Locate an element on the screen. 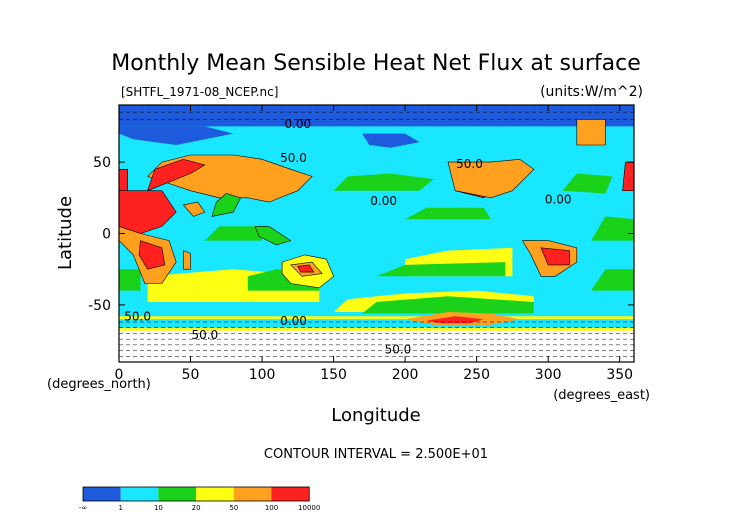  contour-interval: CONTOUR INTERVAL = 2.500E+01 is located at coordinates (376, 454).